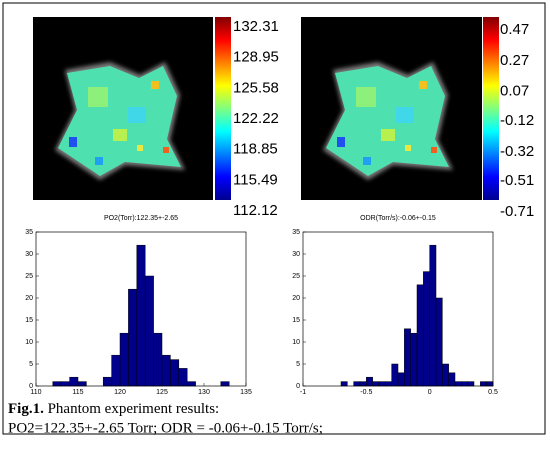 The image size is (550, 462). Describe the element at coordinates (517, 151) in the screenshot. I see `colorbar-tick-label: -0.32` at that location.